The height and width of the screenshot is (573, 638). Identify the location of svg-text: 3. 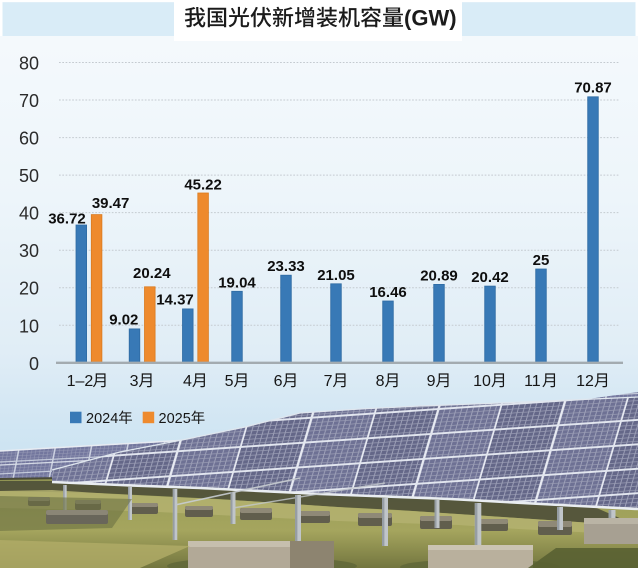
(134, 381).